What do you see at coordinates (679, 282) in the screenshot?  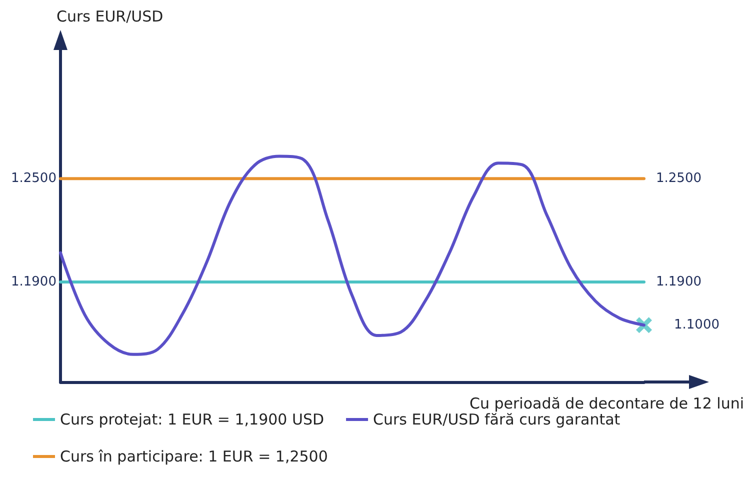 I see `data-label: 1.1900` at bounding box center [679, 282].